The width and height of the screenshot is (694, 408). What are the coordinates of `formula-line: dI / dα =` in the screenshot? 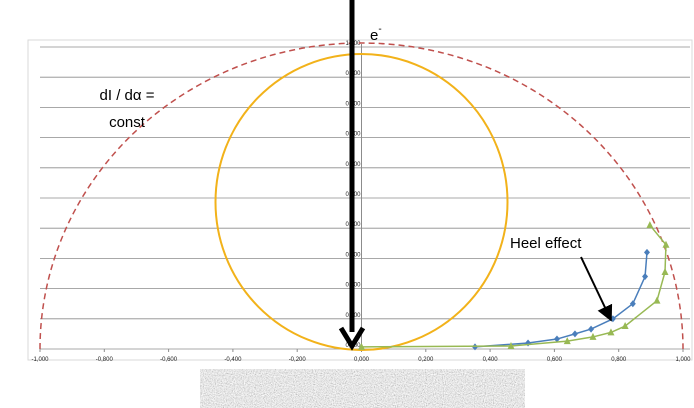 It's located at (127, 95).